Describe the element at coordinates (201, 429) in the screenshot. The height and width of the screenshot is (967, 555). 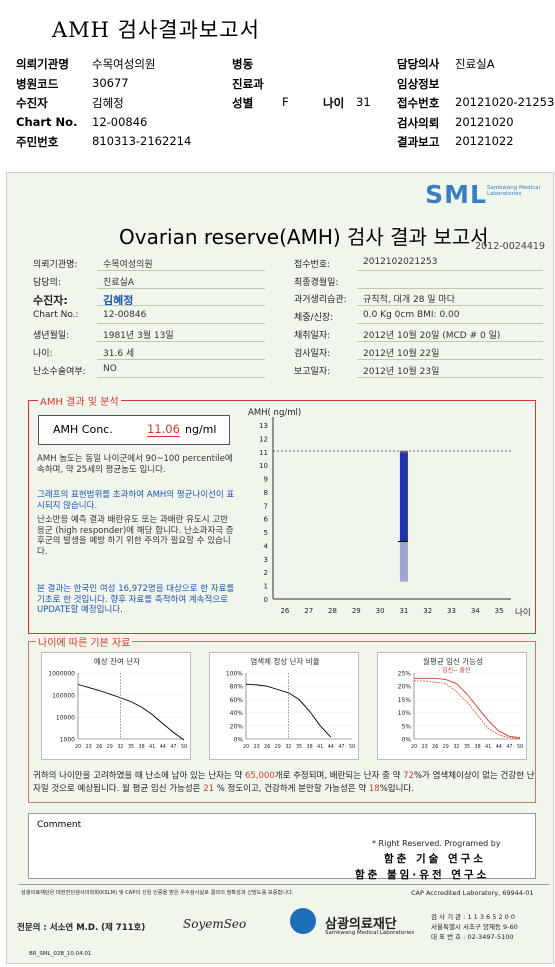
I see `amh-conc-unit: ng/ml` at that location.